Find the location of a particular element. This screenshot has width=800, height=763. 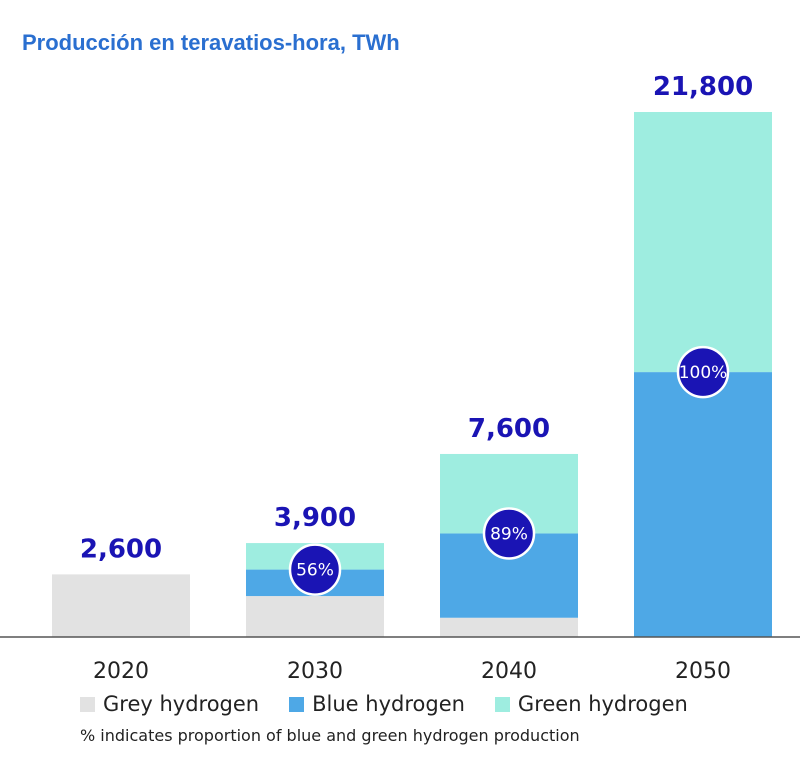

badge-circle-2030 is located at coordinates (315, 569).